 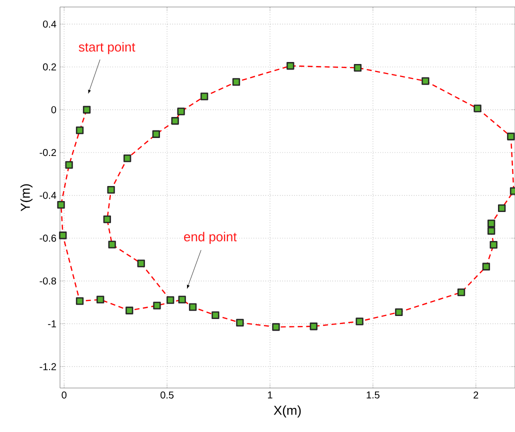 What do you see at coordinates (270, 395) in the screenshot?
I see `x-tick-label: 1` at bounding box center [270, 395].